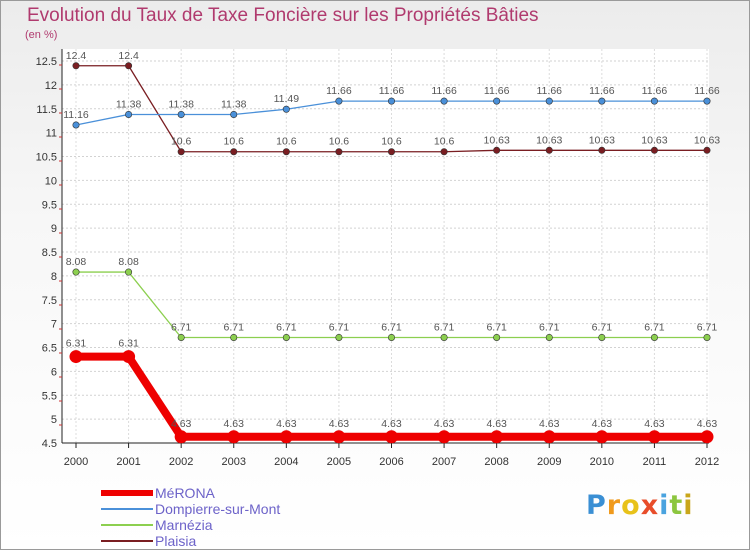 The width and height of the screenshot is (750, 550). What do you see at coordinates (49, 444) in the screenshot?
I see `y-tick-label: 4.5` at bounding box center [49, 444].